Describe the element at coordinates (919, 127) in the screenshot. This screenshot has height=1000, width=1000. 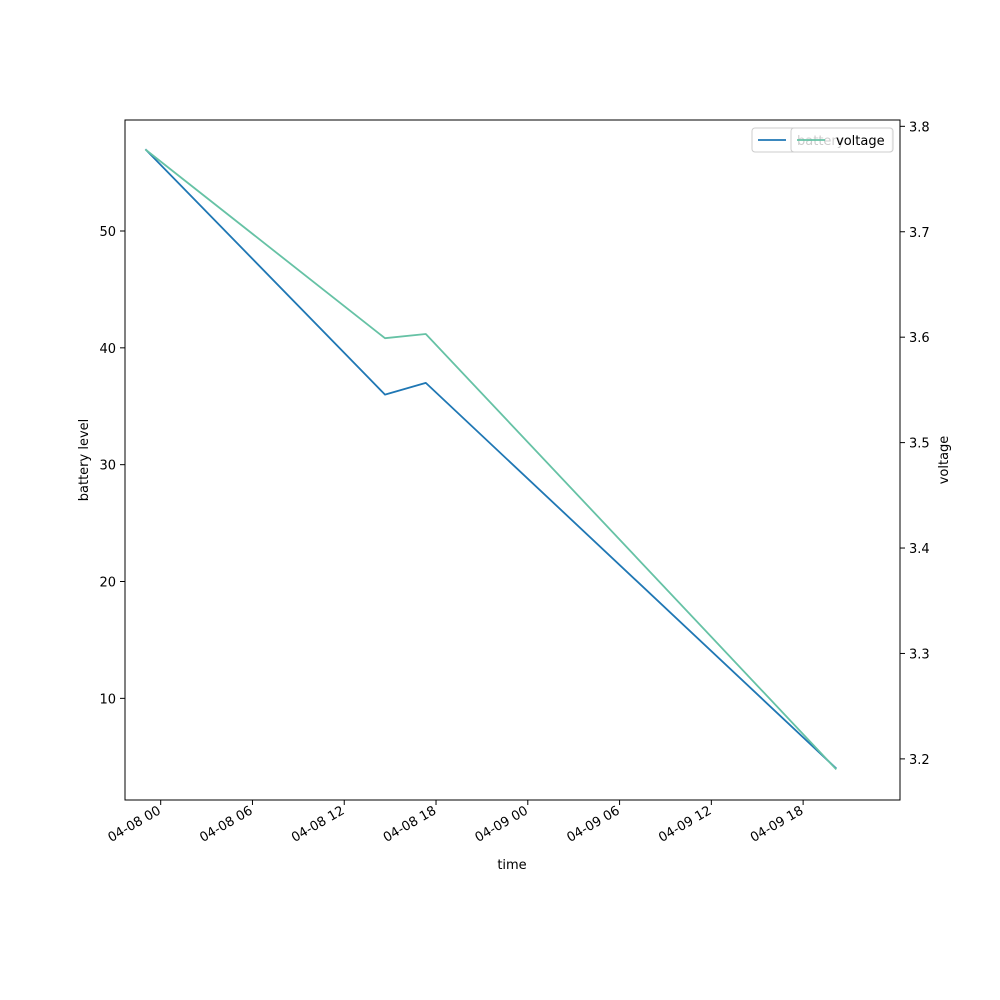
I see `y-right-tick-label: 3.8` at that location.